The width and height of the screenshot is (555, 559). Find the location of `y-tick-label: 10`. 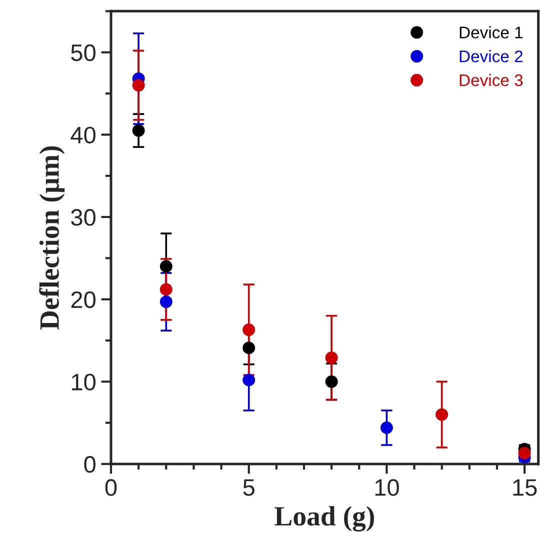

y-tick-label: 10 is located at coordinates (84, 382).